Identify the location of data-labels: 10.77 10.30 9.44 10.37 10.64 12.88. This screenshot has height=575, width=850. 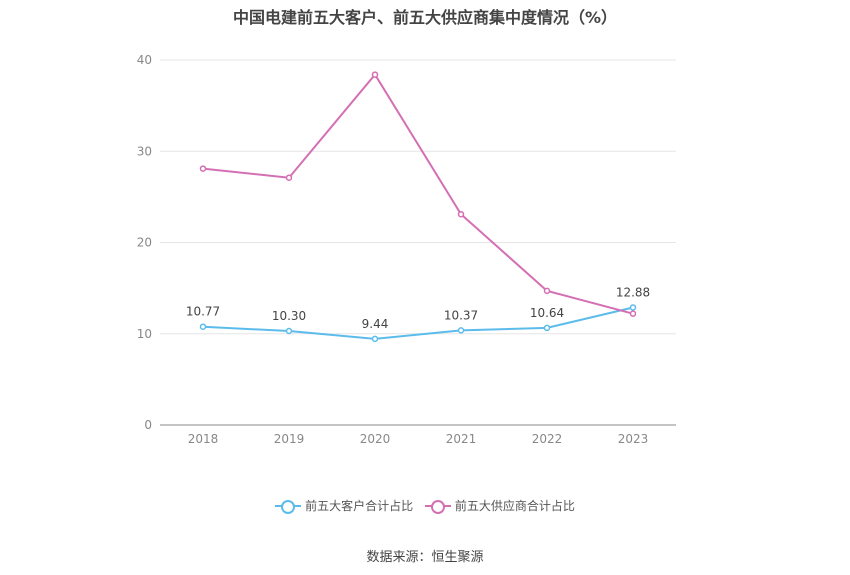
(418, 307).